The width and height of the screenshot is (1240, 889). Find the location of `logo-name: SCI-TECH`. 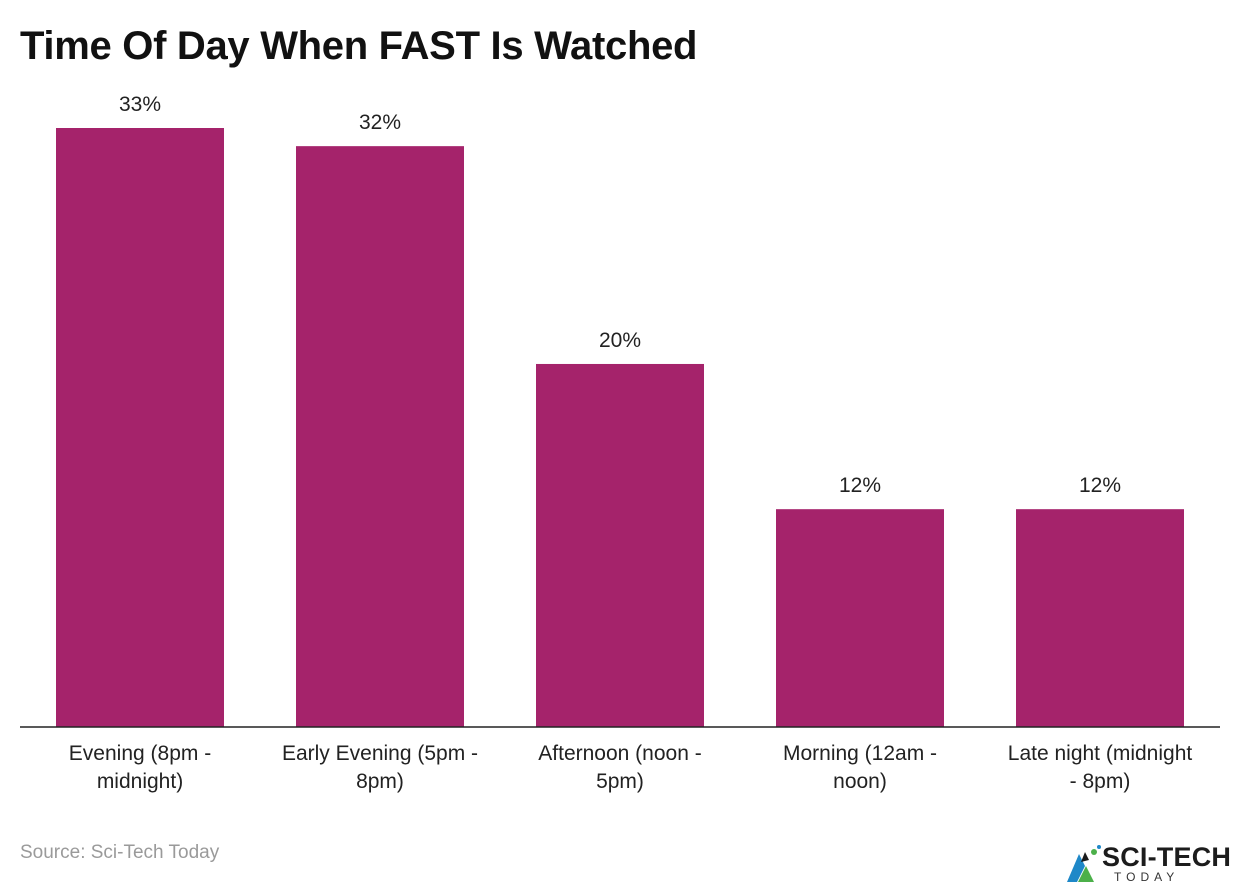

logo-name: SCI-TECH is located at coordinates (1167, 857).